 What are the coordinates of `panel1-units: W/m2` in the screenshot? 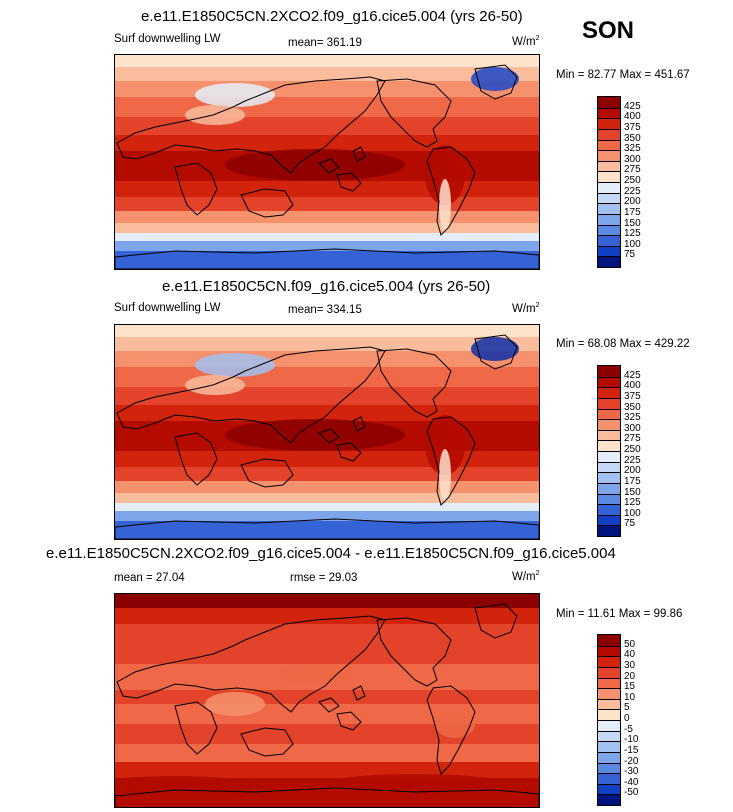 It's located at (526, 41).